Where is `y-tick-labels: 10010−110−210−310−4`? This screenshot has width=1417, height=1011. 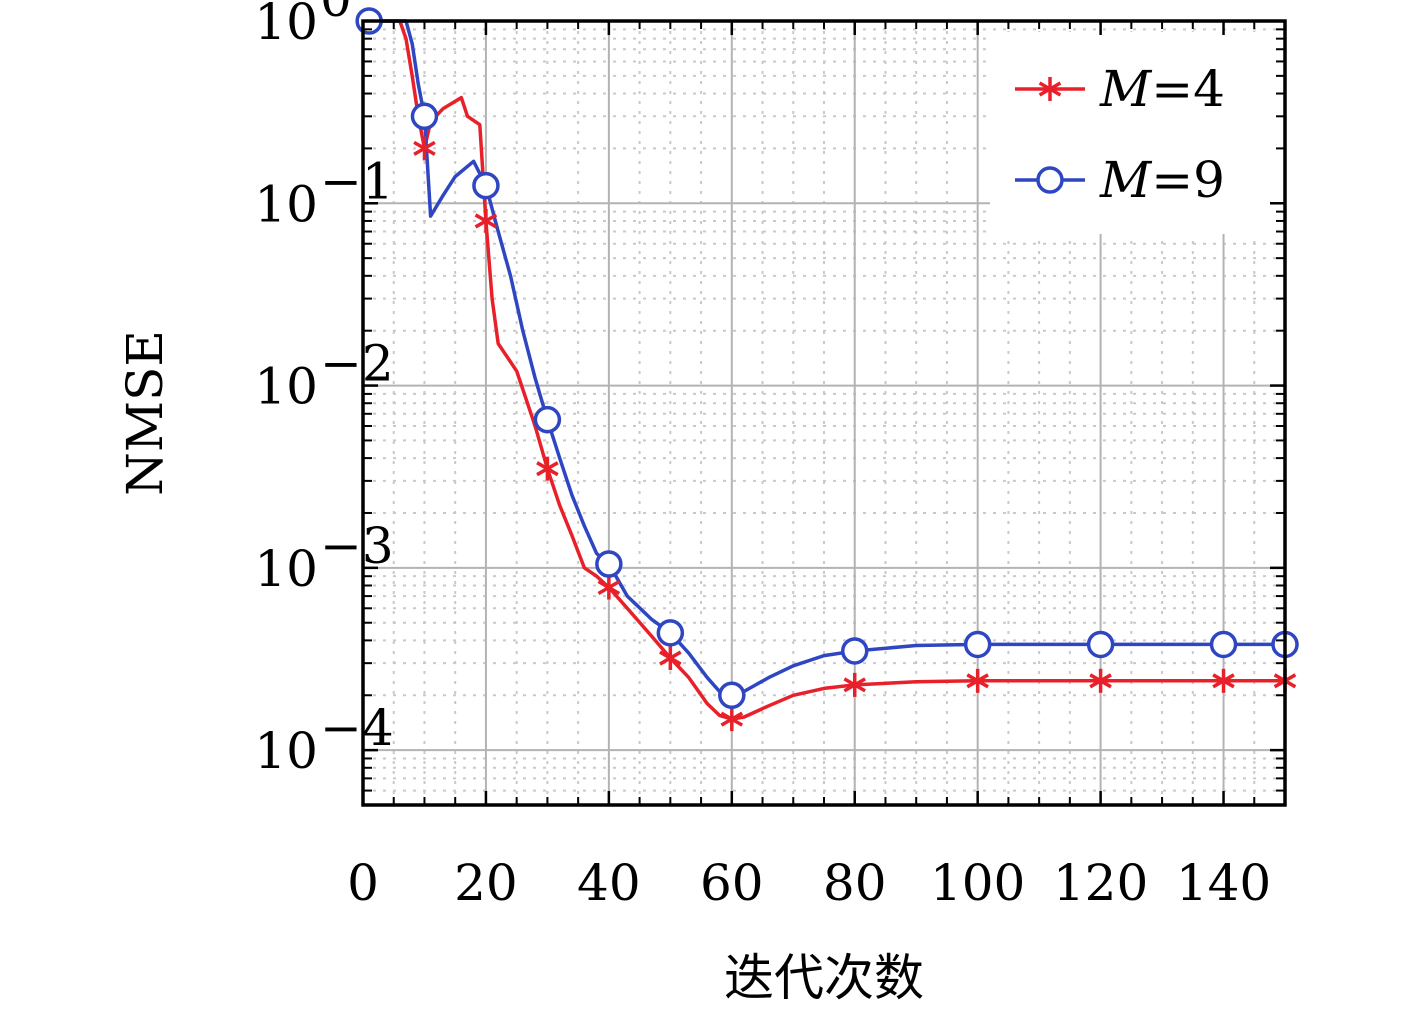
y-tick-labels: 10010−110−210−310−4 is located at coordinates (323, 390).